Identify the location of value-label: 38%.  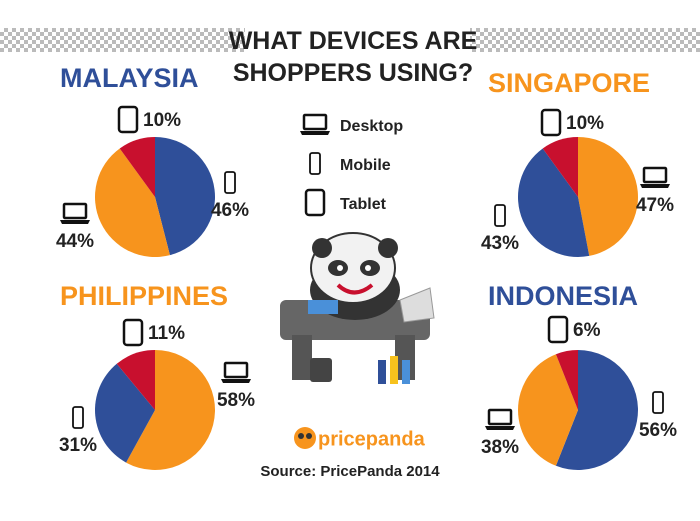
(500, 447).